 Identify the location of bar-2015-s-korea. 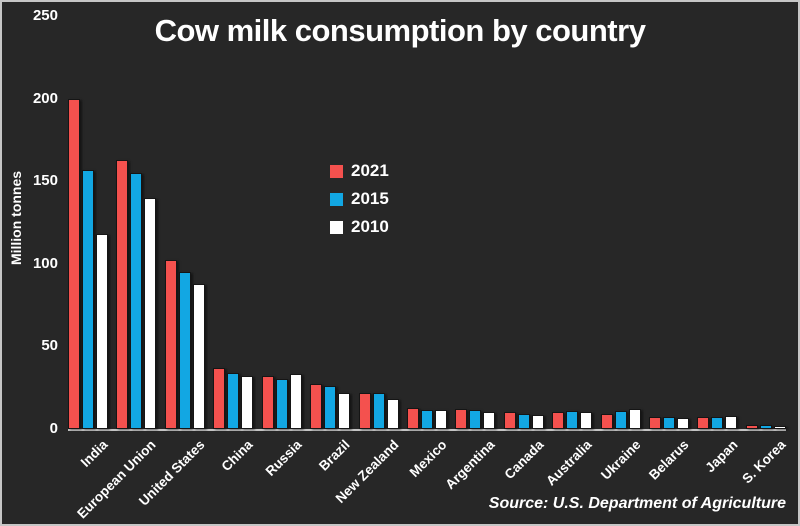
(765, 427).